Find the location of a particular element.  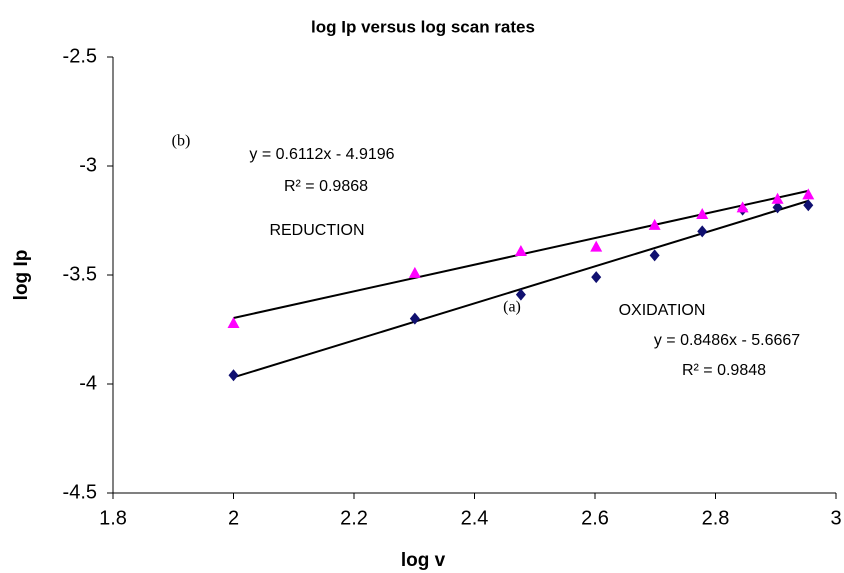

annotation: R² = 0.9848 is located at coordinates (724, 370).